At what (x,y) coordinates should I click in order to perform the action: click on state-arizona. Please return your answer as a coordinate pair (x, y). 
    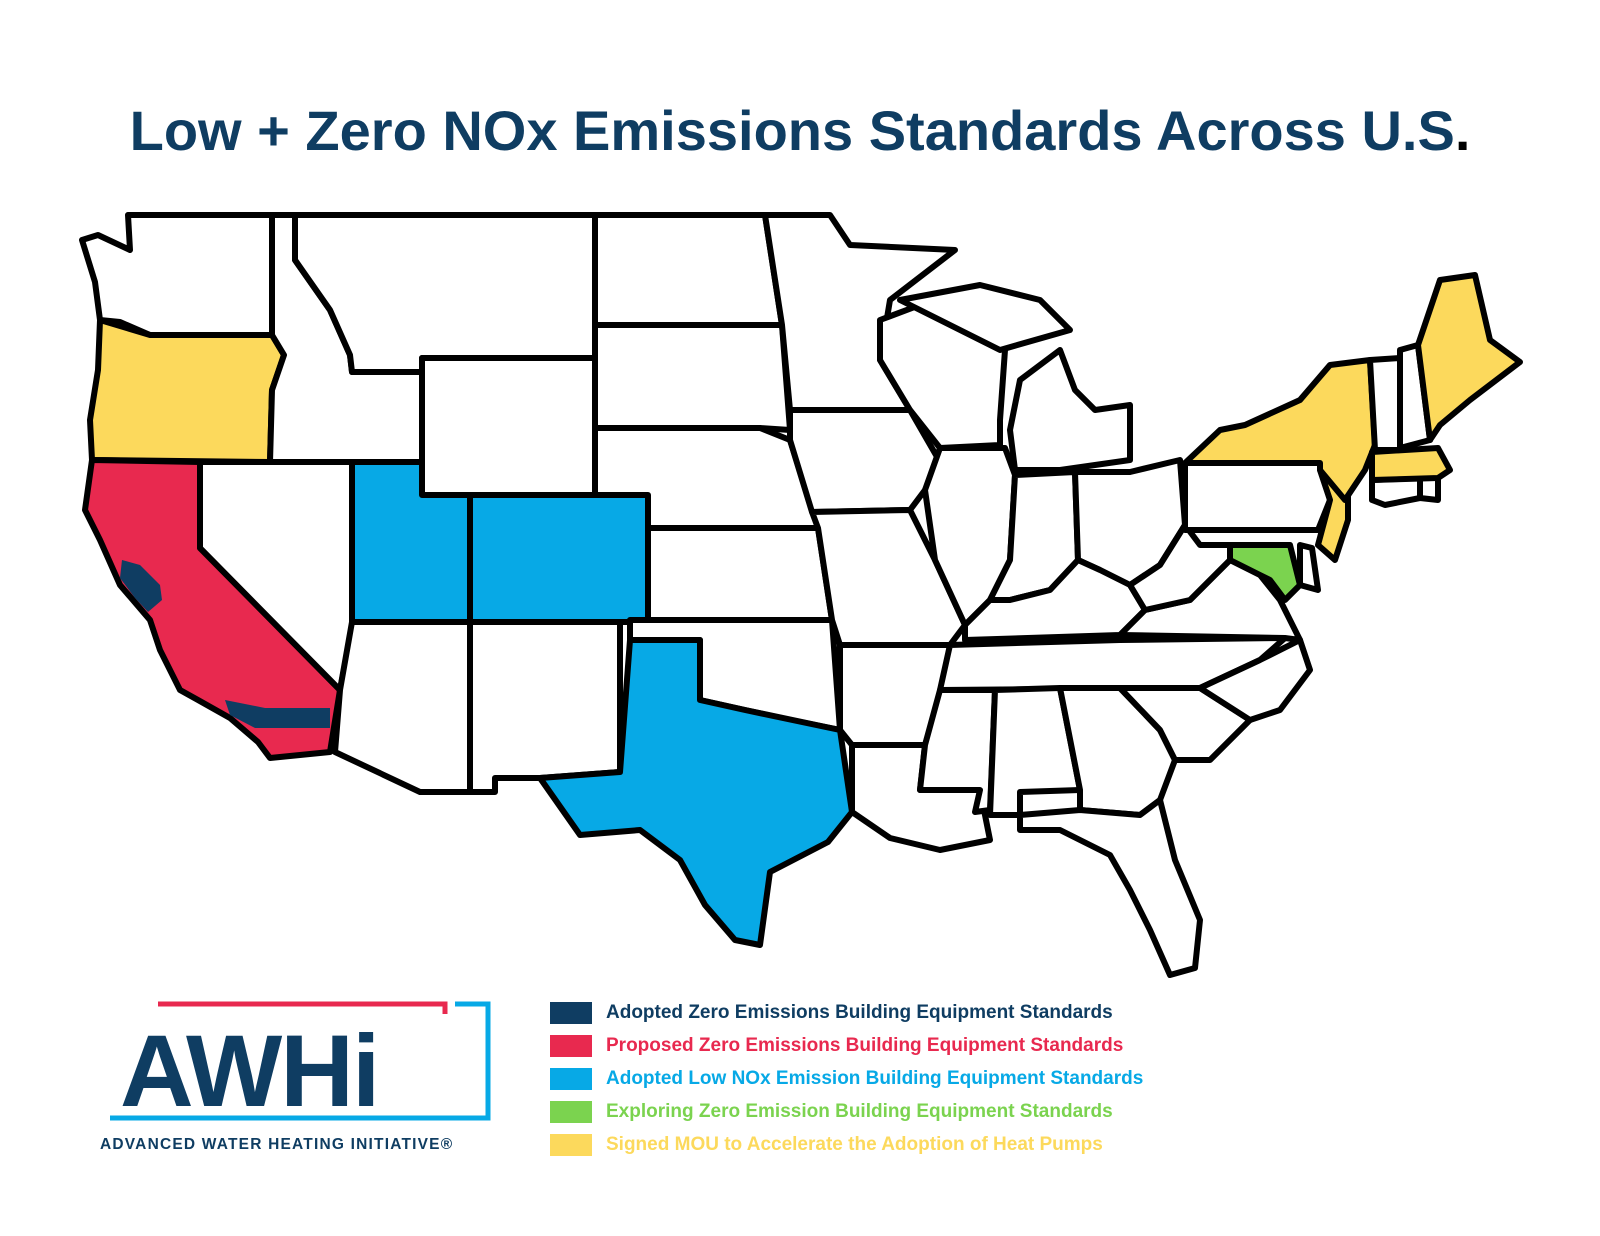
    Looking at the image, I should click on (402, 707).